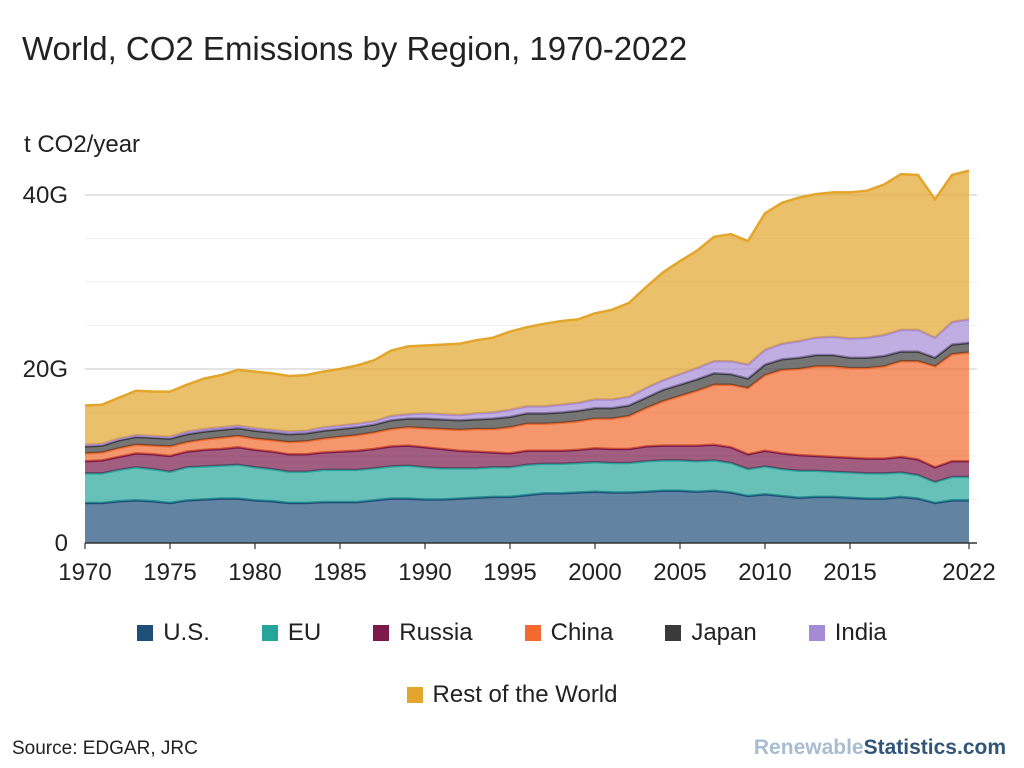 The image size is (1024, 768). What do you see at coordinates (45, 195) in the screenshot?
I see `y-tick-label: 40G` at bounding box center [45, 195].